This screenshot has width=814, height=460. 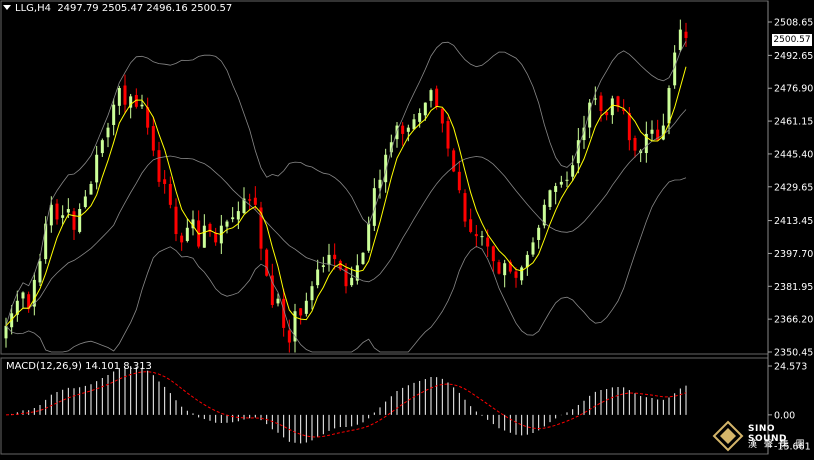 What do you see at coordinates (767, 434) in the screenshot?
I see `logo-text-en: SINO SOUND` at bounding box center [767, 434].